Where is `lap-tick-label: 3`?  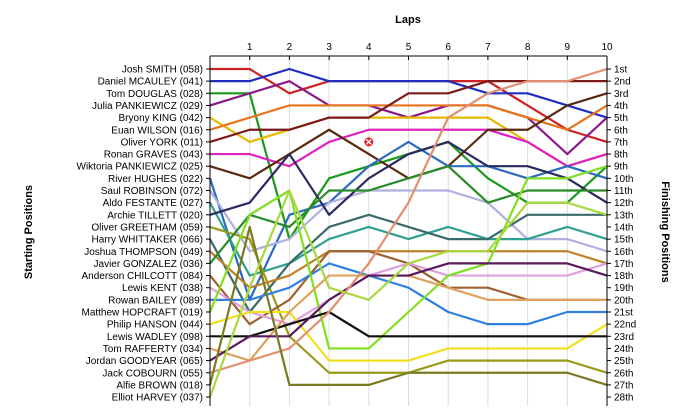
lap-tick-label: 3 is located at coordinates (329, 47).